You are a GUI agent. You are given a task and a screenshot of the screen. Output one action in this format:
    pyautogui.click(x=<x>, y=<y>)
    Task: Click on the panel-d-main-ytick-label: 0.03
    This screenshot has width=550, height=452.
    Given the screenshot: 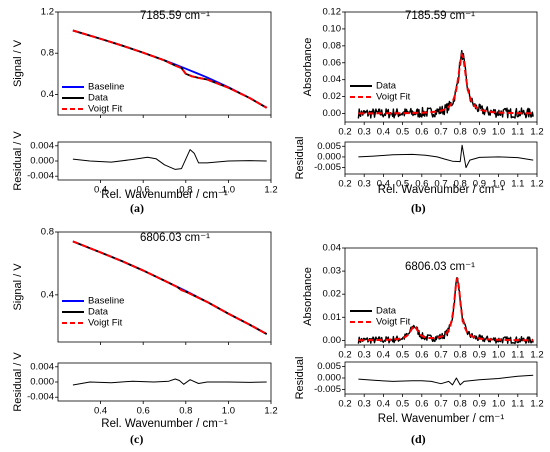 What is the action you would take?
    pyautogui.click(x=332, y=271)
    